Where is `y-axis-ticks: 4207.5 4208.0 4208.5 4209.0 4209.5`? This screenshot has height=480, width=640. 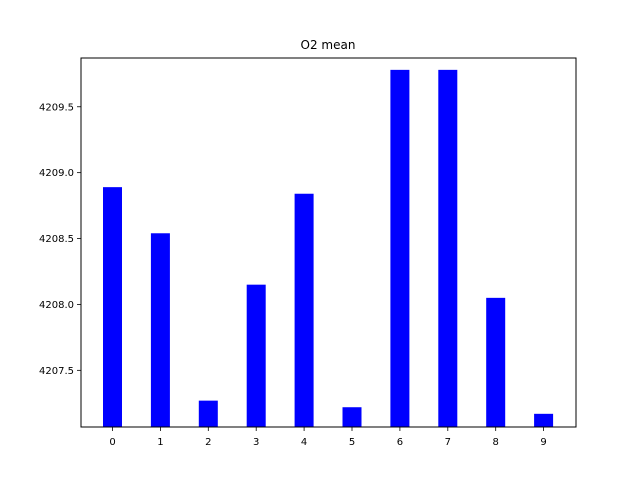
y-axis-ticks: 4207.5 4208.0 4208.5 4209.0 4209.5 is located at coordinates (60, 239).